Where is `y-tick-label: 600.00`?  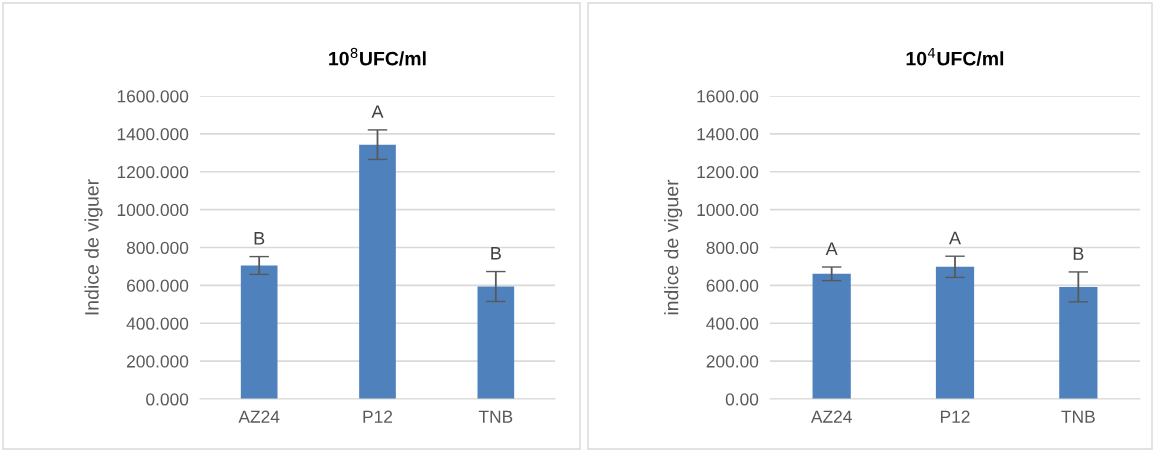 y-tick-label: 600.00 is located at coordinates (732, 285).